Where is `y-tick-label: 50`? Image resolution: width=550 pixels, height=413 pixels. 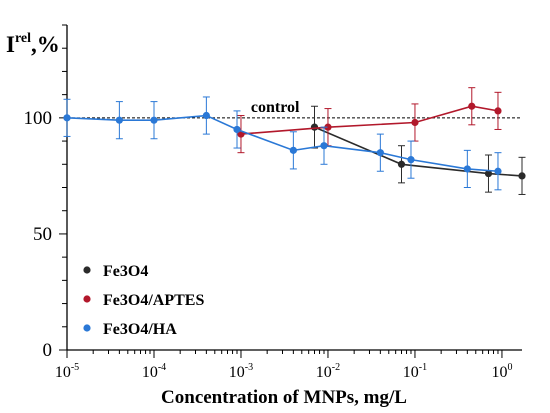
y-tick-label: 50 is located at coordinates (42, 234).